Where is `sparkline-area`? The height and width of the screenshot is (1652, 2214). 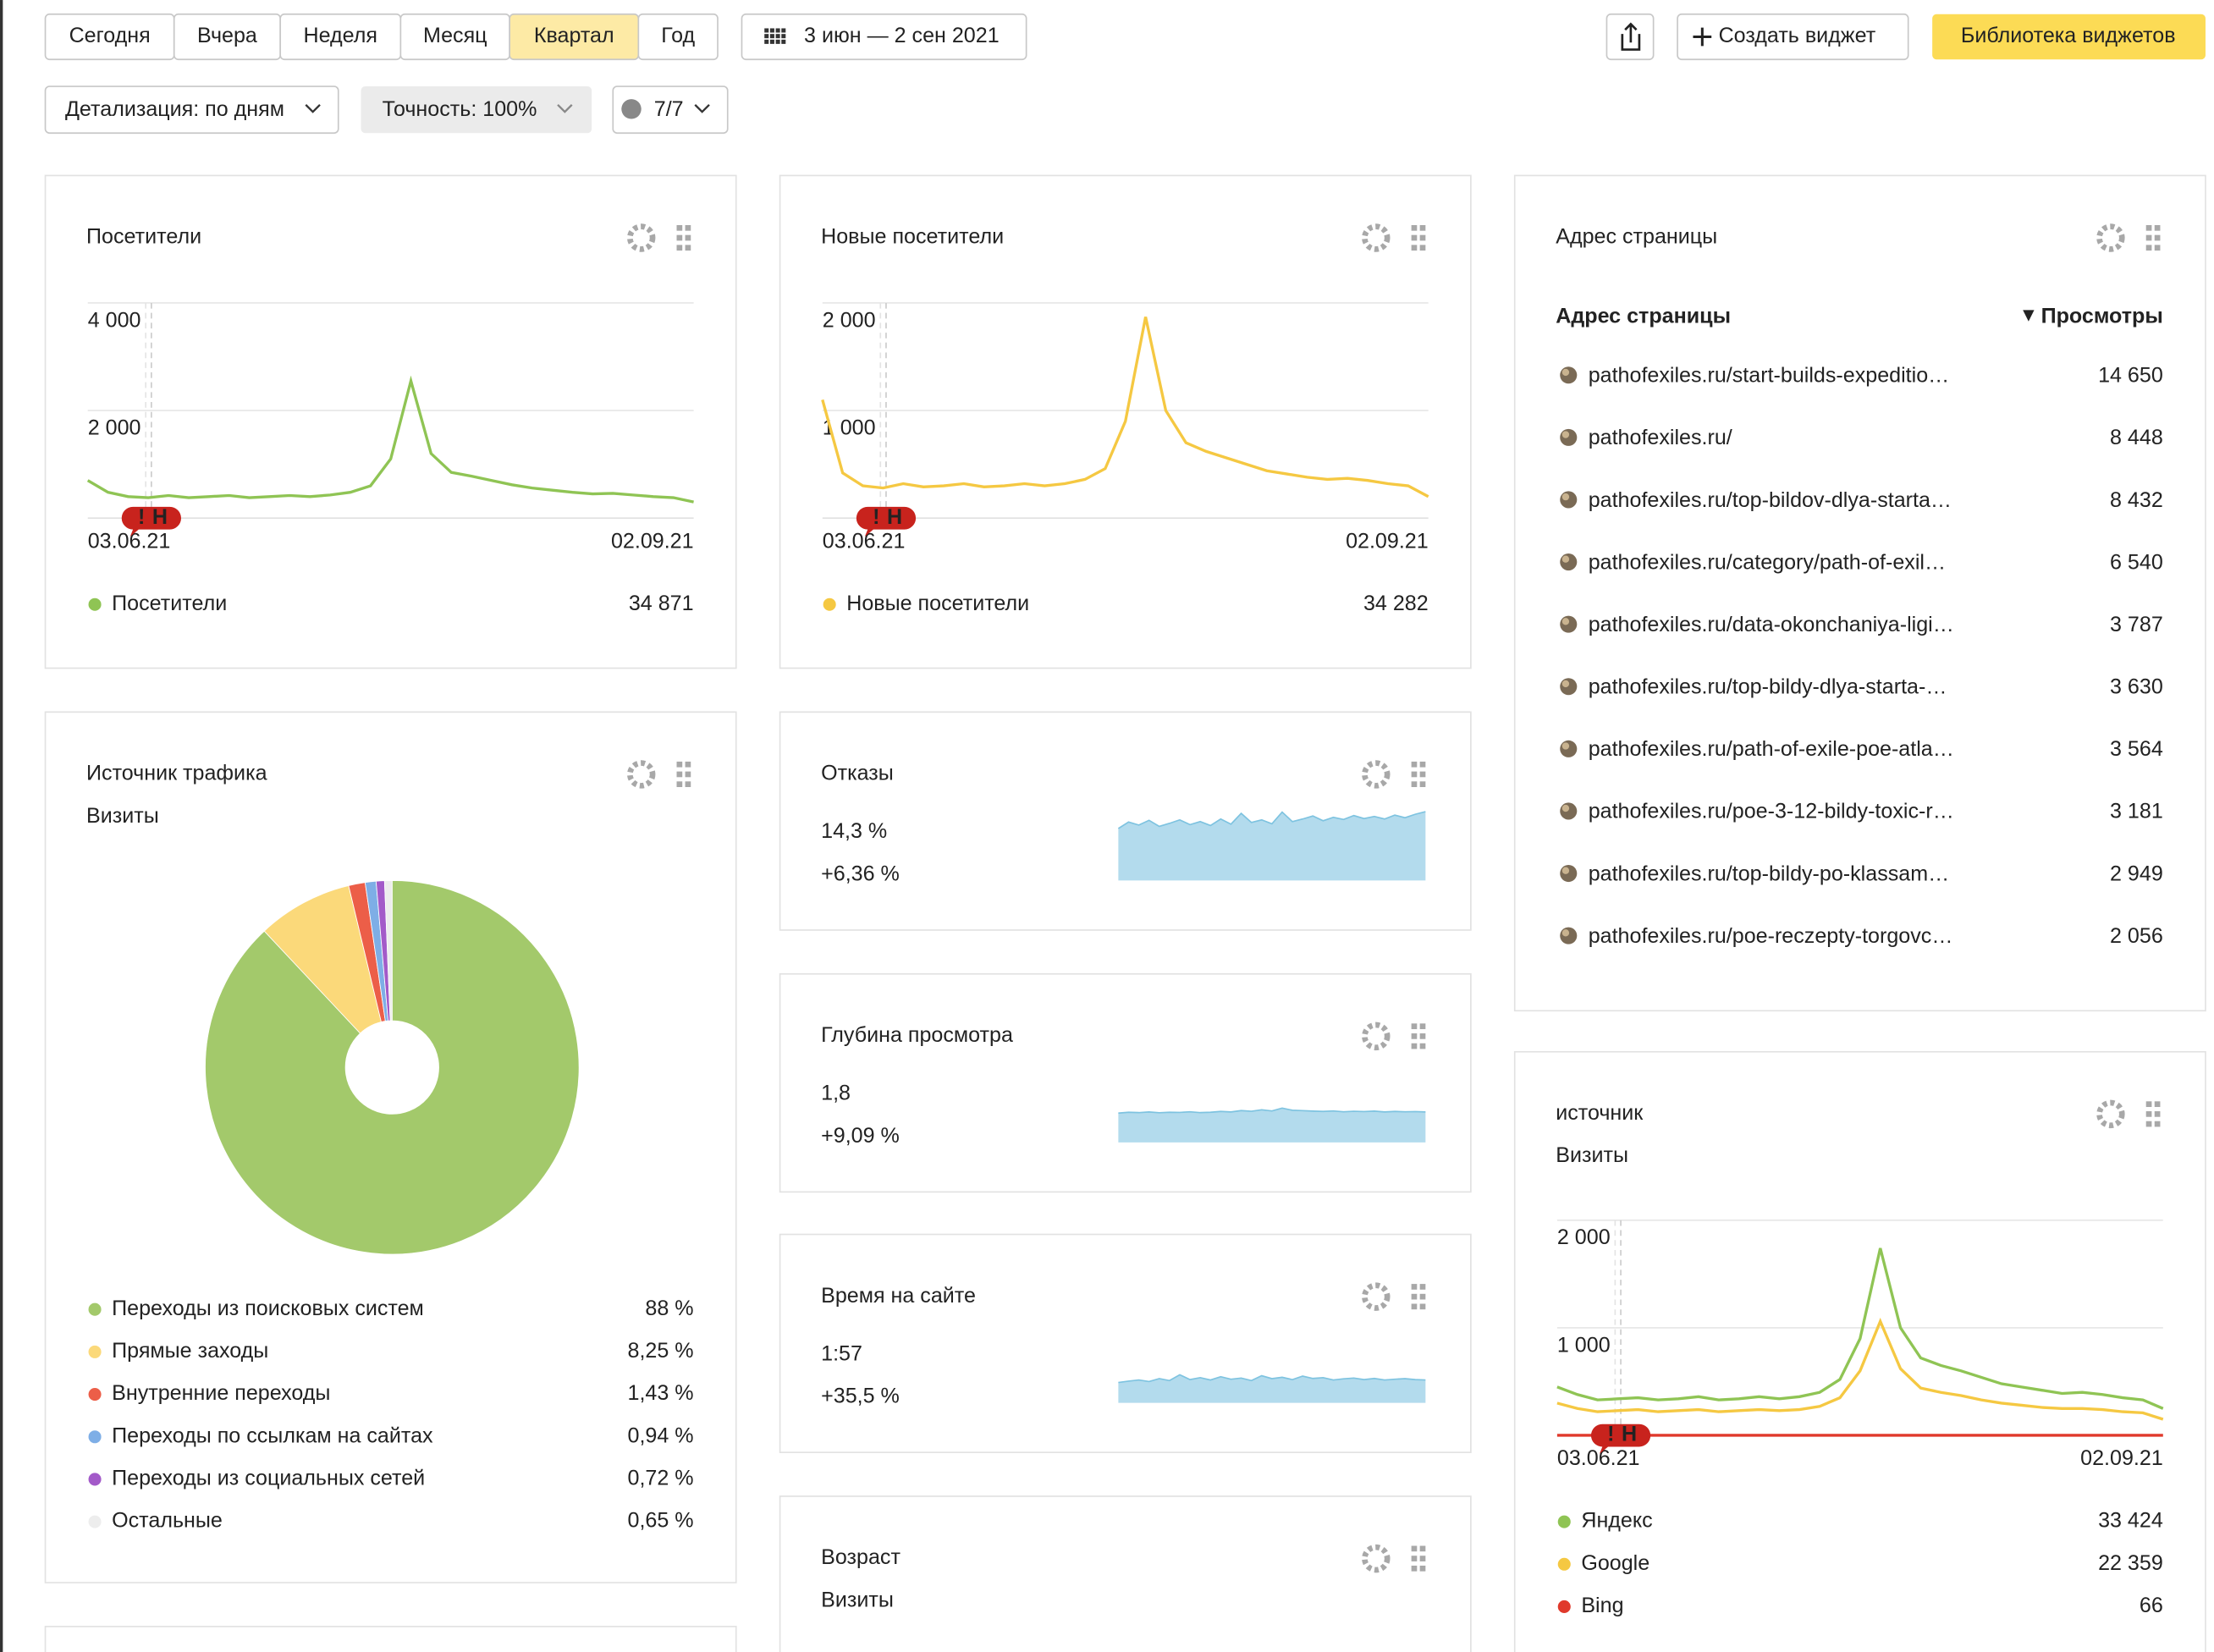 sparkline-area is located at coordinates (1272, 1388).